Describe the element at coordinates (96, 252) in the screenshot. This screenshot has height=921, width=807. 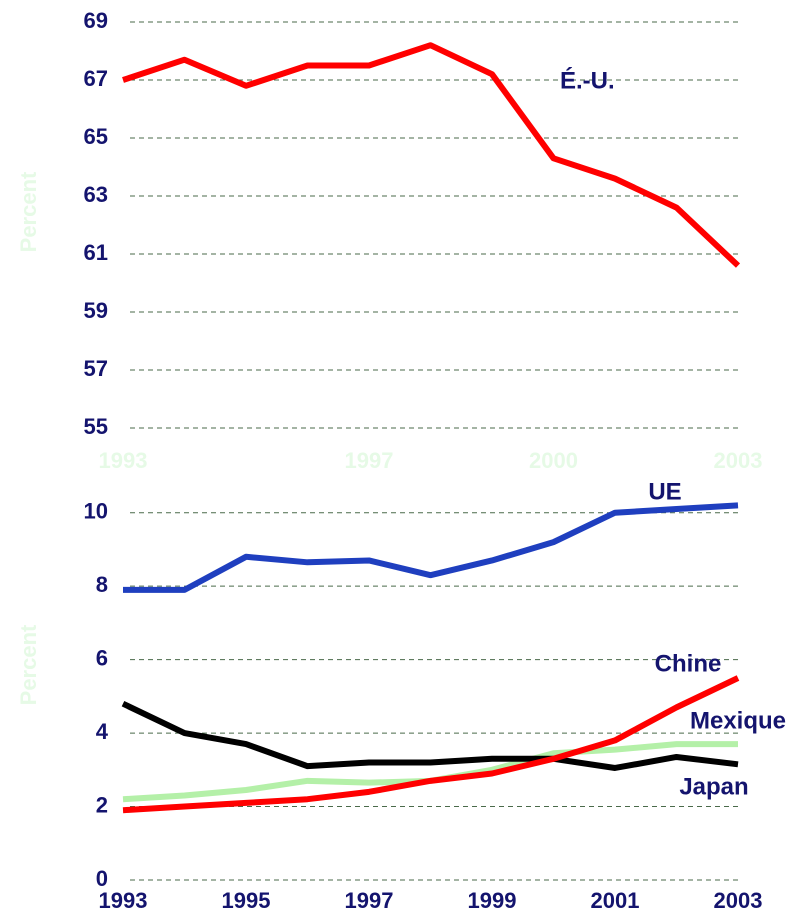
I see `y-tick-label: 61` at that location.